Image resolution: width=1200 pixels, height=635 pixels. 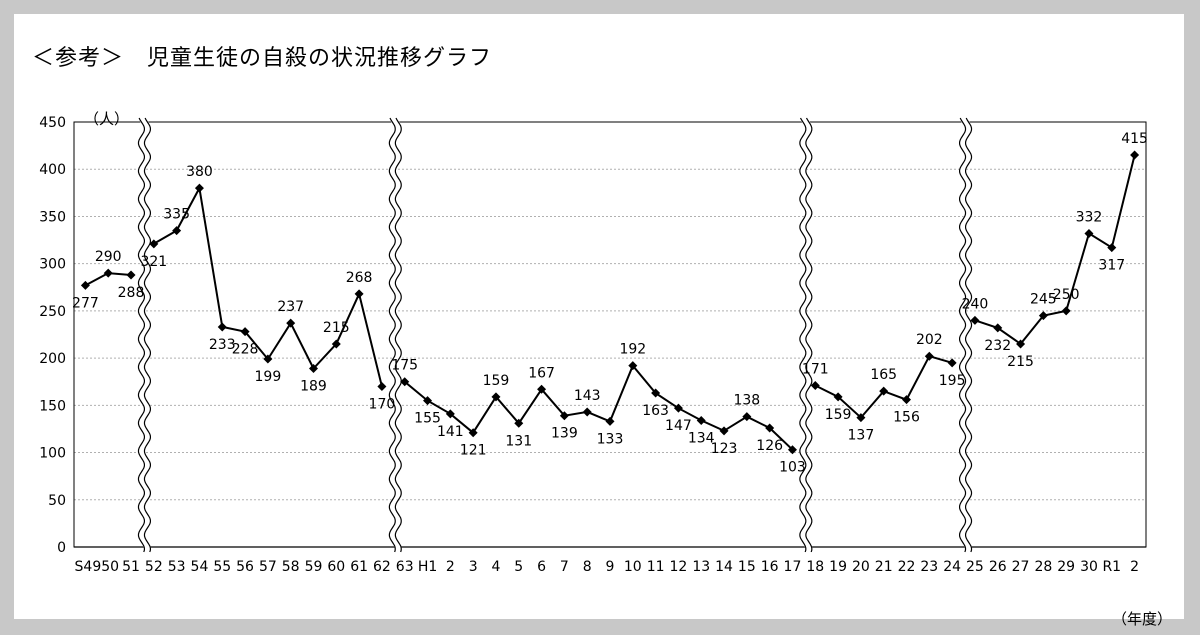 I want to click on x-tick-label: 9, so click(x=610, y=567).